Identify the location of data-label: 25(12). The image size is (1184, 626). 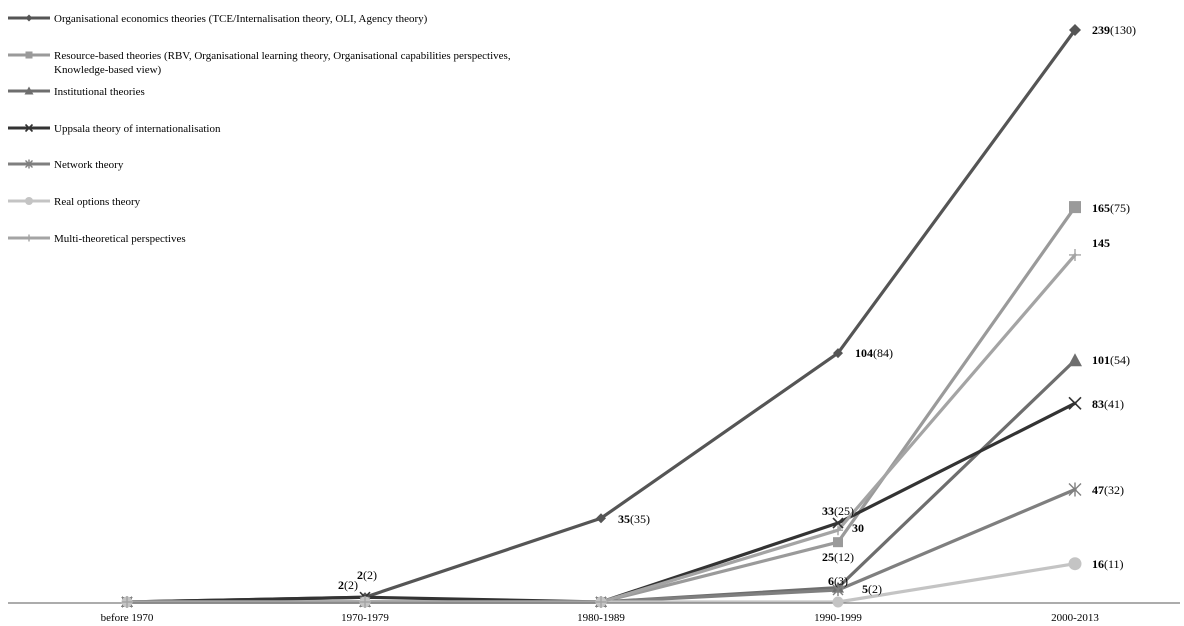
(838, 557).